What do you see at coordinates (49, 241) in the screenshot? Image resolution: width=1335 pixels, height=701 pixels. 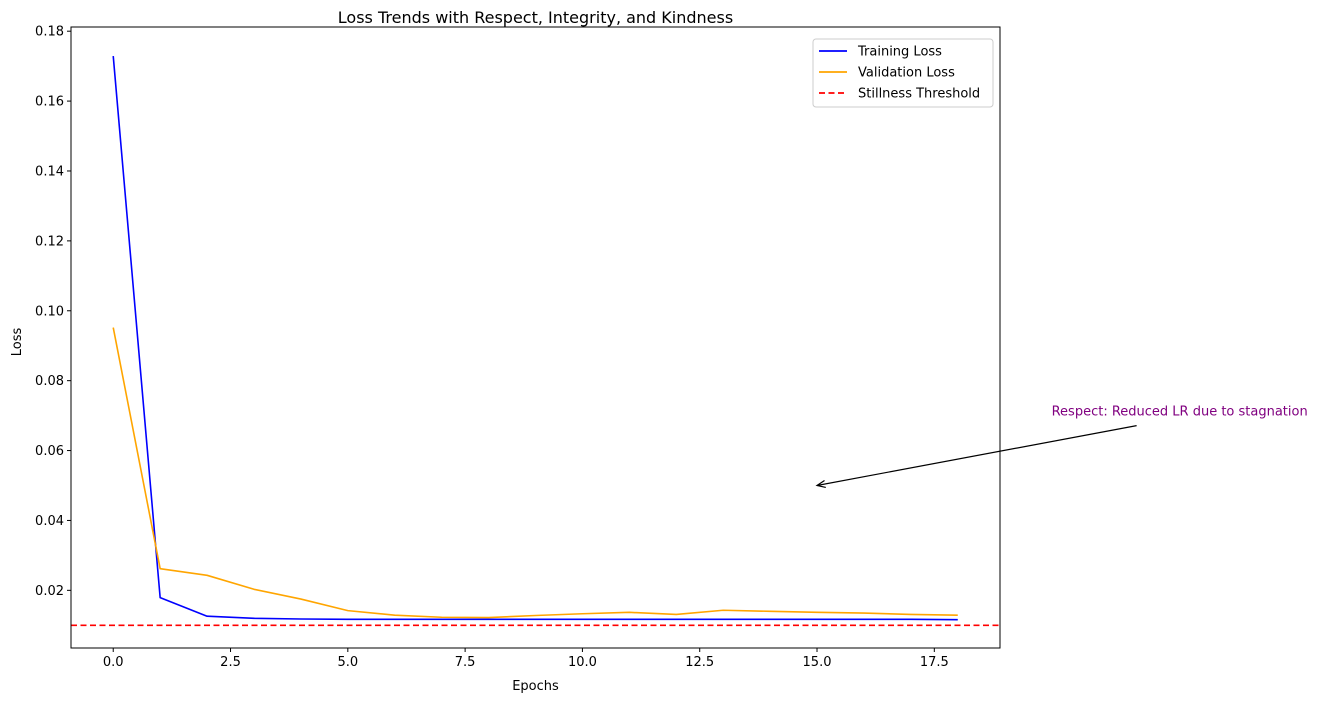 I see `y-tick-label: 0.12` at bounding box center [49, 241].